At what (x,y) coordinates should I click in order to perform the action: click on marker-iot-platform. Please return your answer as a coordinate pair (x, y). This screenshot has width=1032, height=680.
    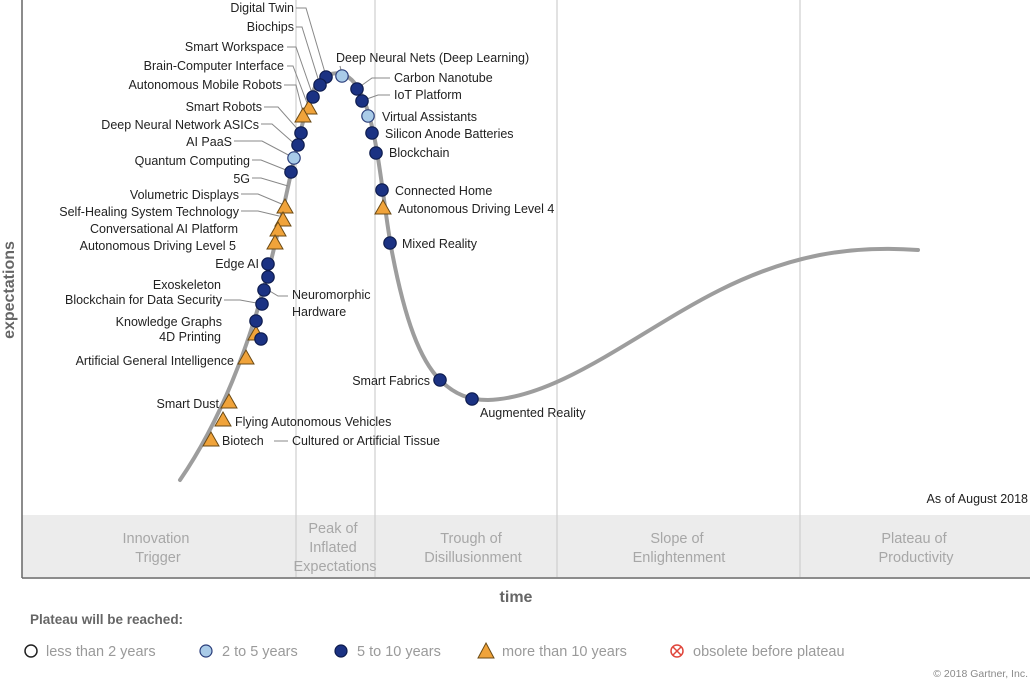
    Looking at the image, I should click on (362, 101).